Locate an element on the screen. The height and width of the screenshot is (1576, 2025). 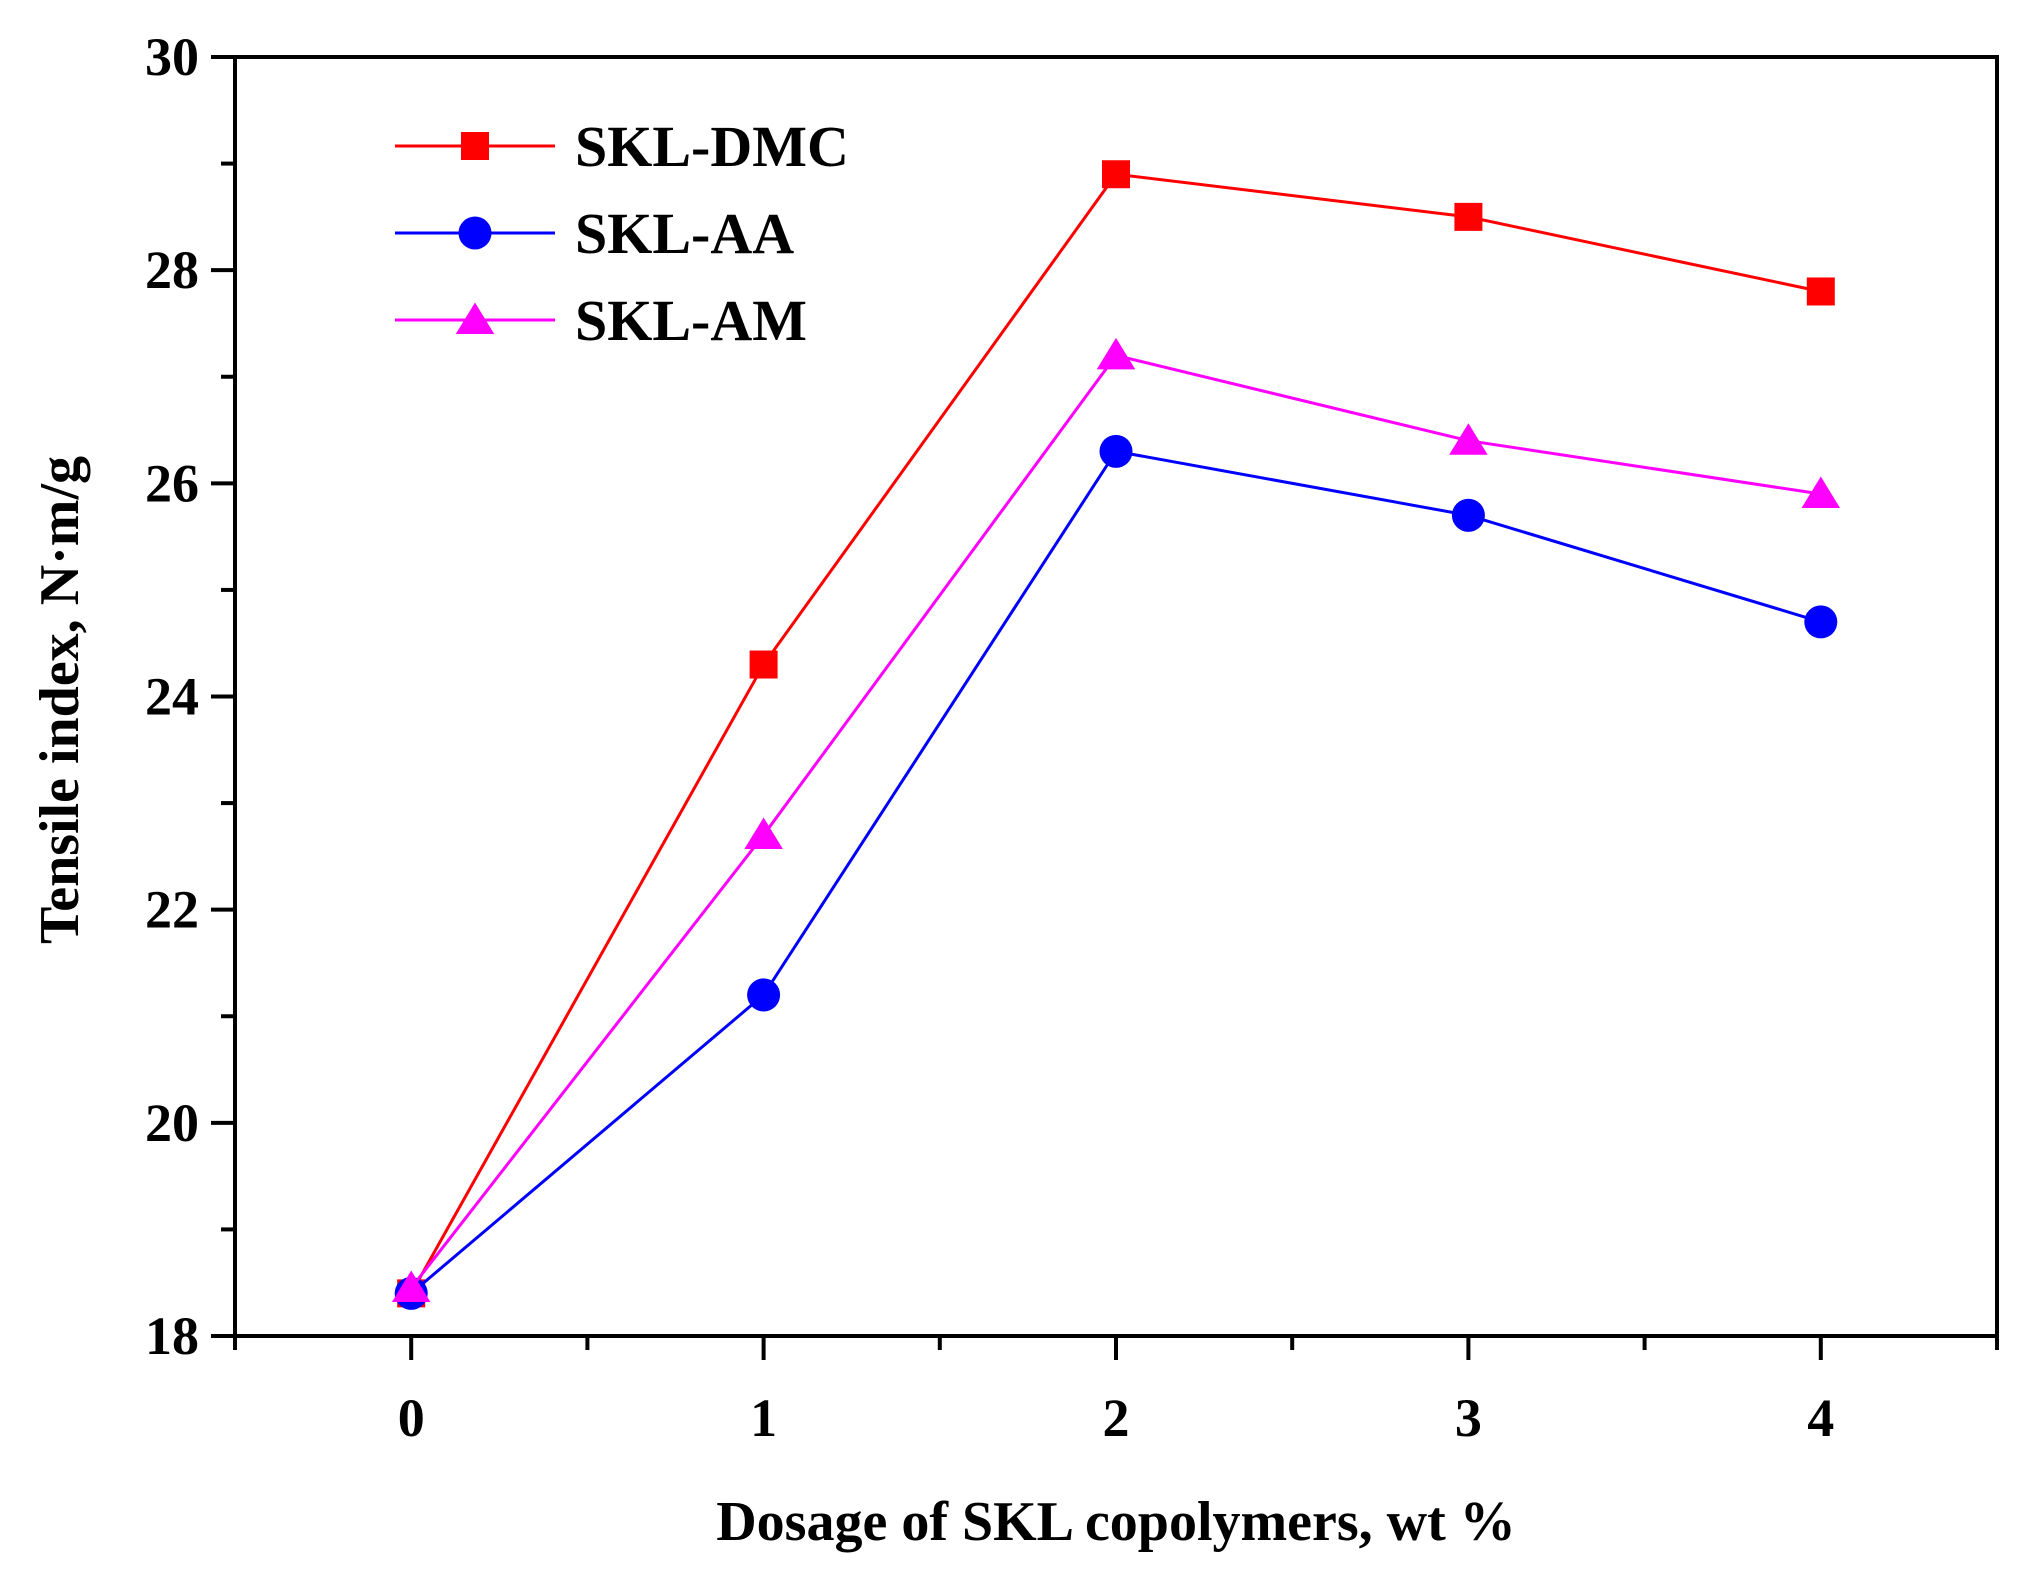
y-tick-label: 30 is located at coordinates (172, 57).